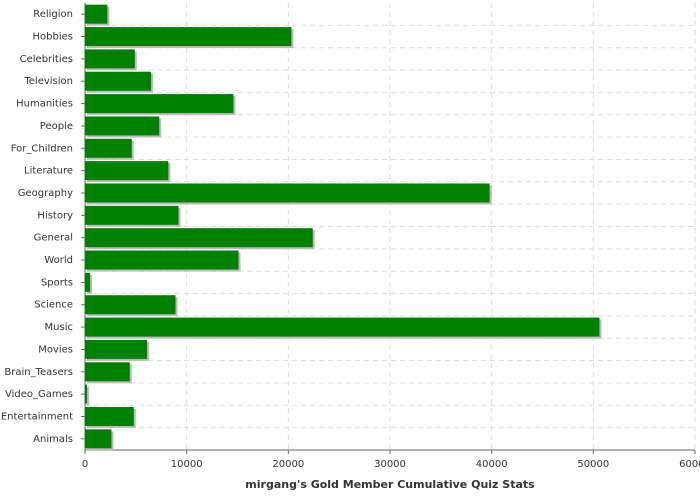 The height and width of the screenshot is (500, 700). I want to click on y-tick-label: History, so click(55, 215).